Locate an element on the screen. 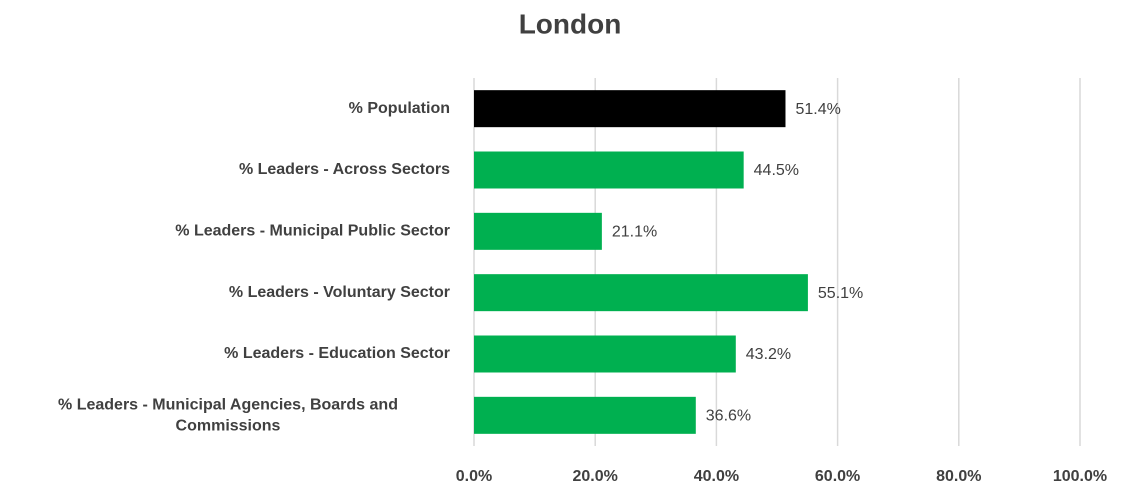 Image resolution: width=1121 pixels, height=489 pixels. x-tick-label: 40.0% is located at coordinates (716, 476).